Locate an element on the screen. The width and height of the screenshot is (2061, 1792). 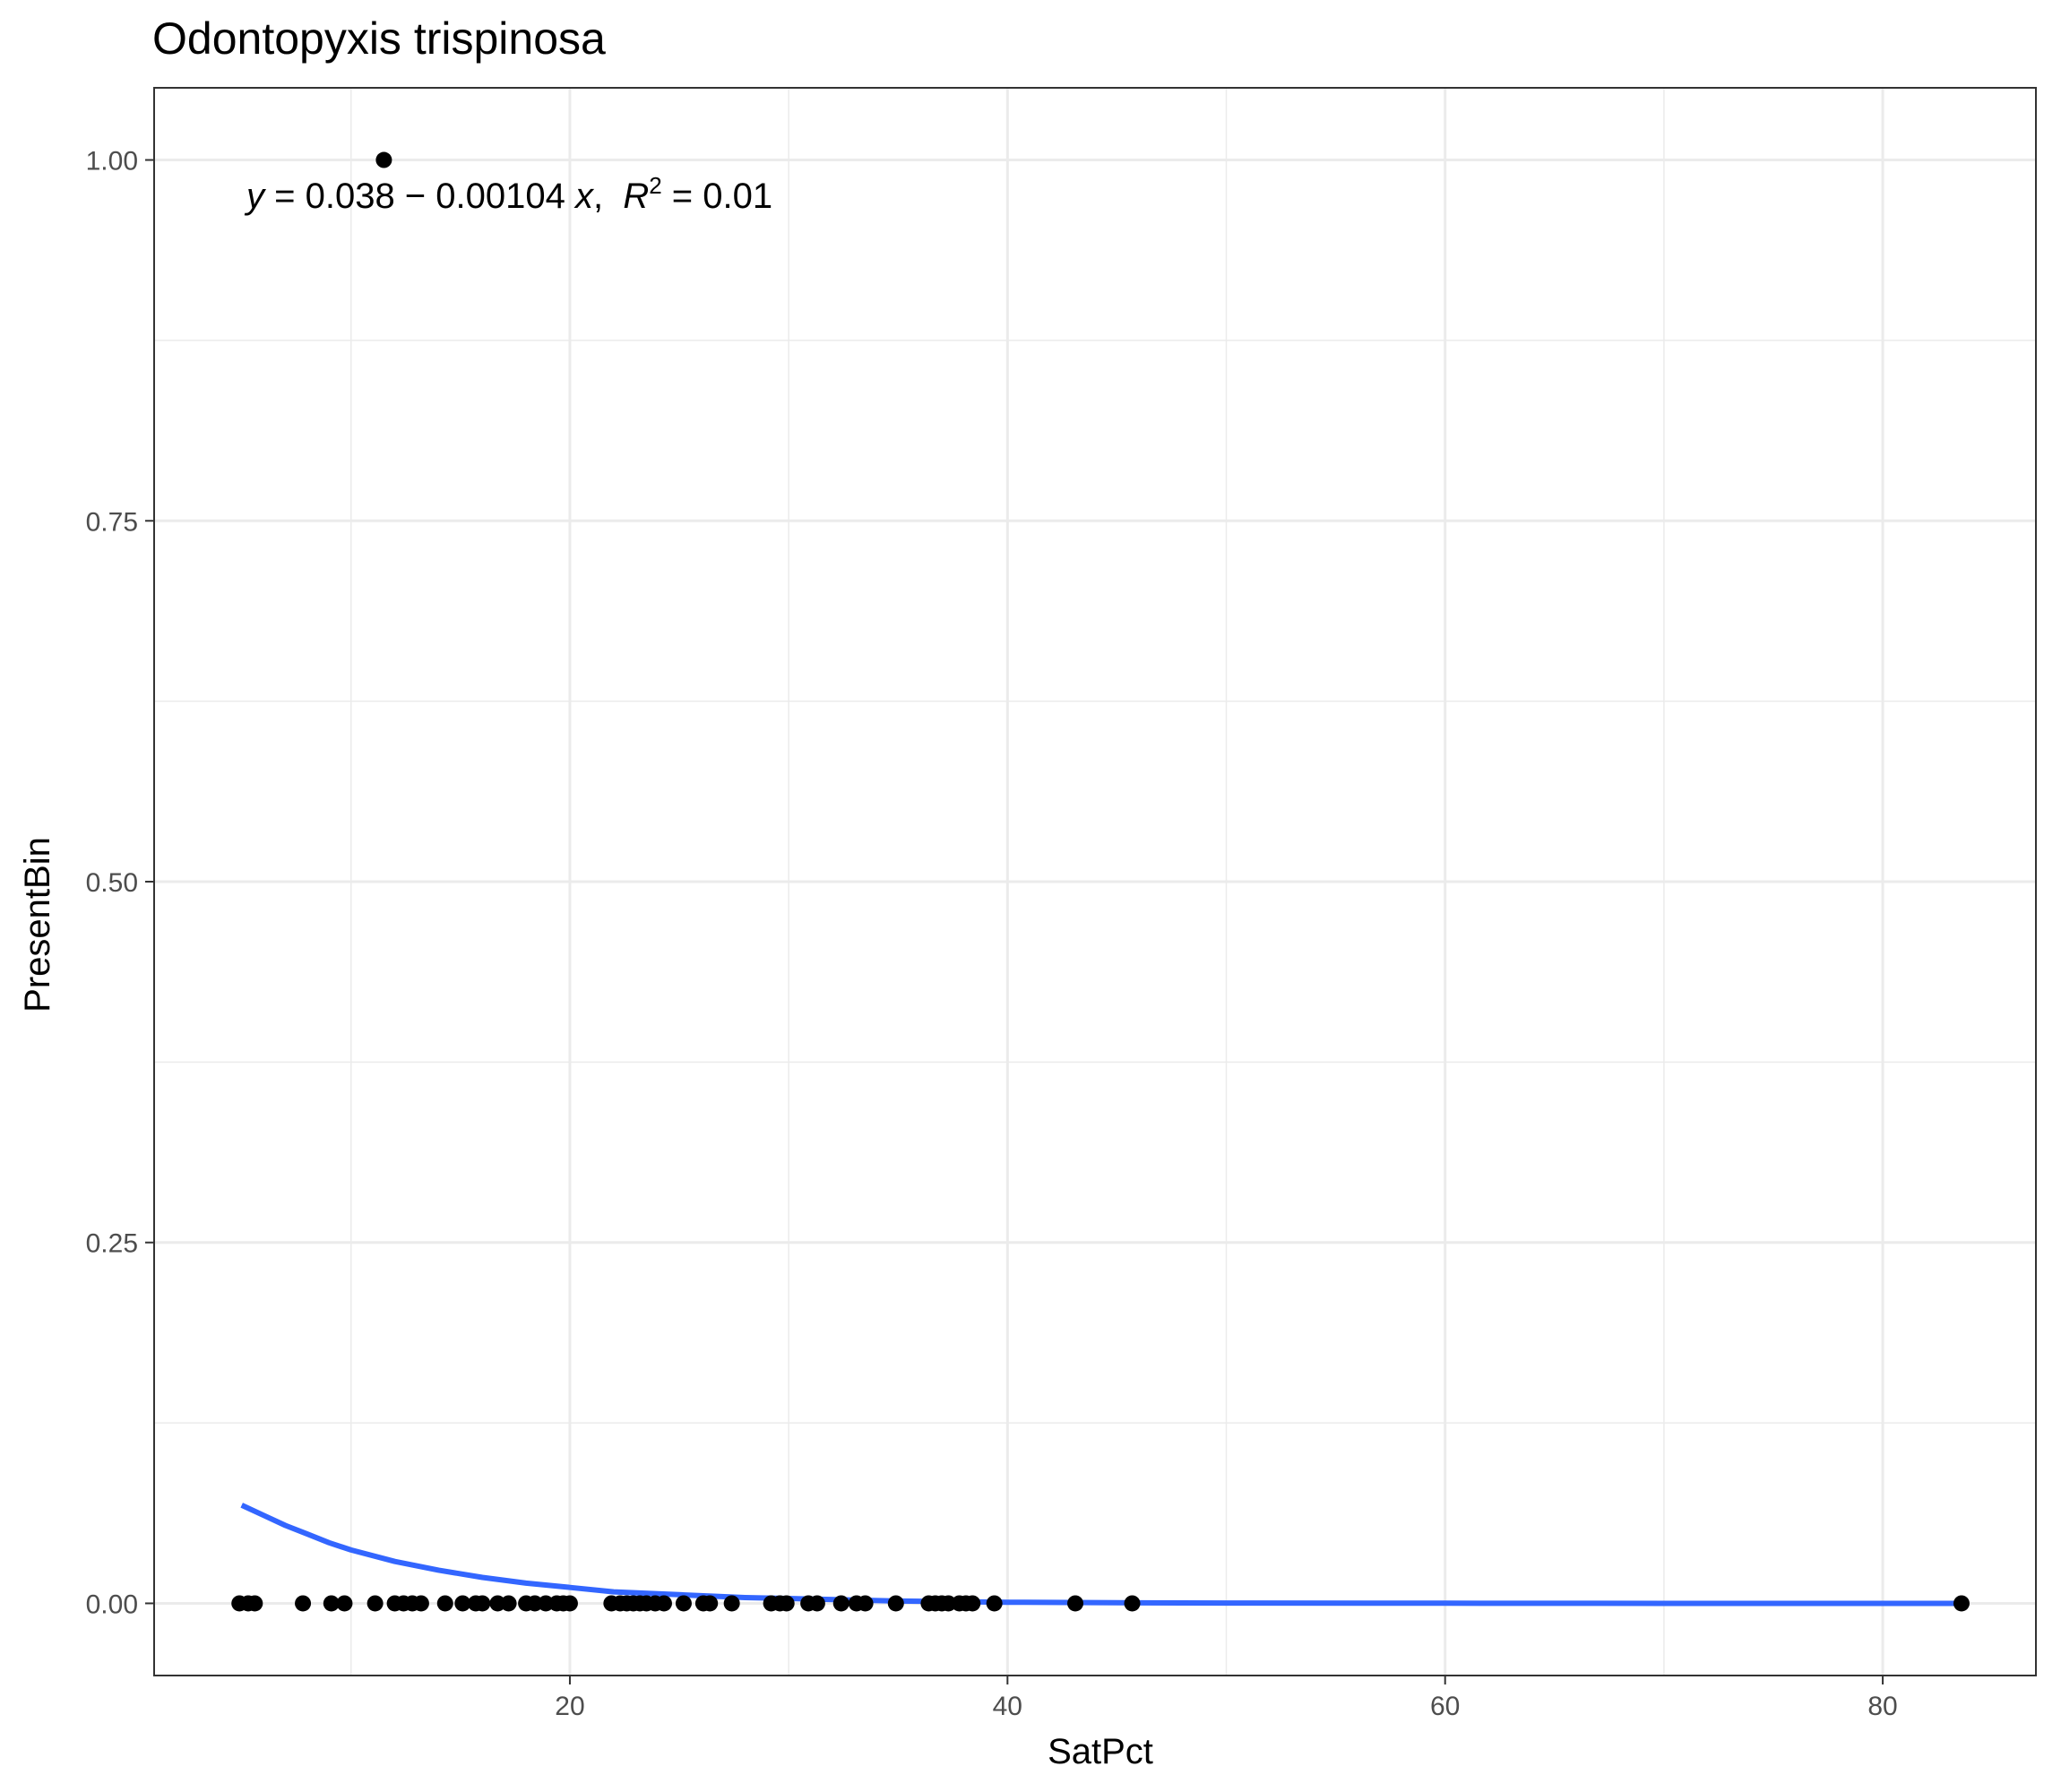
x-tick-label: 40 is located at coordinates (1007, 1706).